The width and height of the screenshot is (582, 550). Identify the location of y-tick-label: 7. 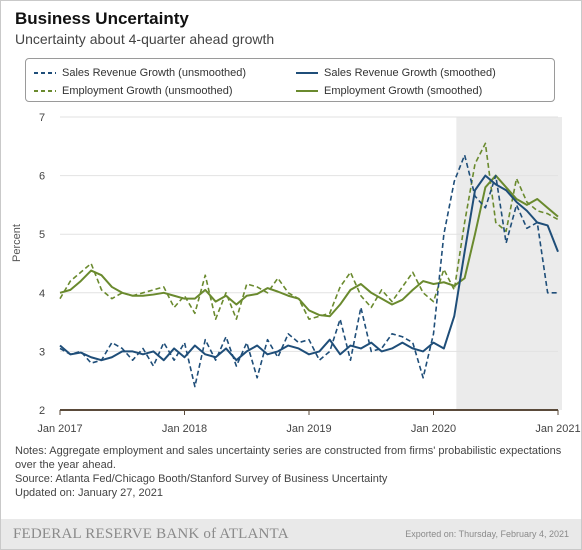
(42, 118).